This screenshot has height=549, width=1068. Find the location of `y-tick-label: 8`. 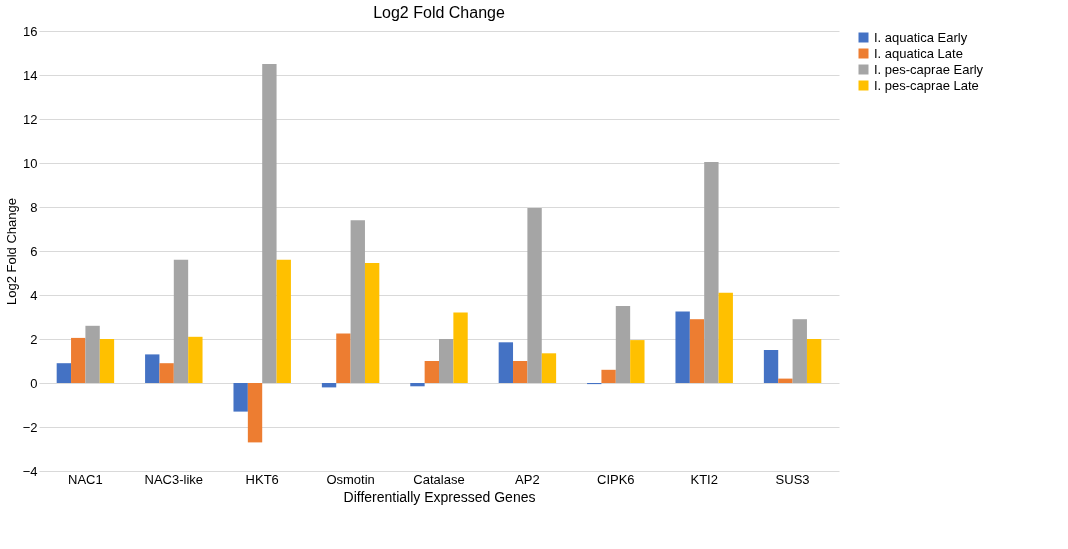

y-tick-label: 8 is located at coordinates (34, 207).